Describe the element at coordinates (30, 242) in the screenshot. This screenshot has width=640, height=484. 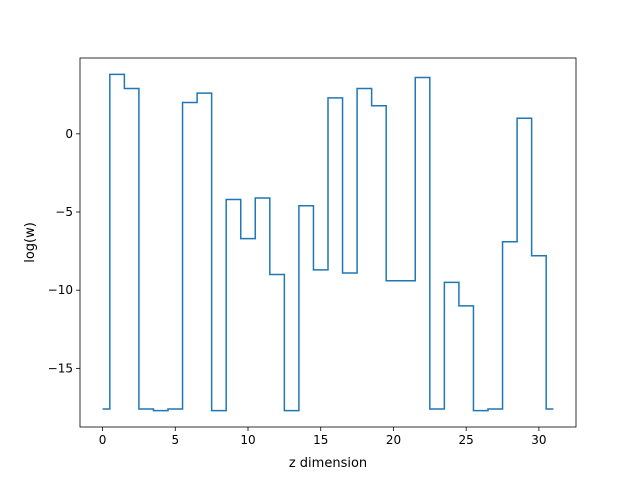
I see `y-axis-label: log(w)` at that location.